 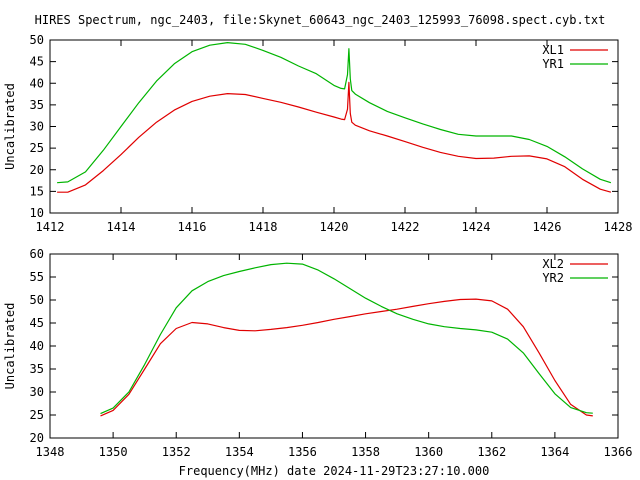 What do you see at coordinates (121, 227) in the screenshot?
I see `x-tick-label: 1414` at bounding box center [121, 227].